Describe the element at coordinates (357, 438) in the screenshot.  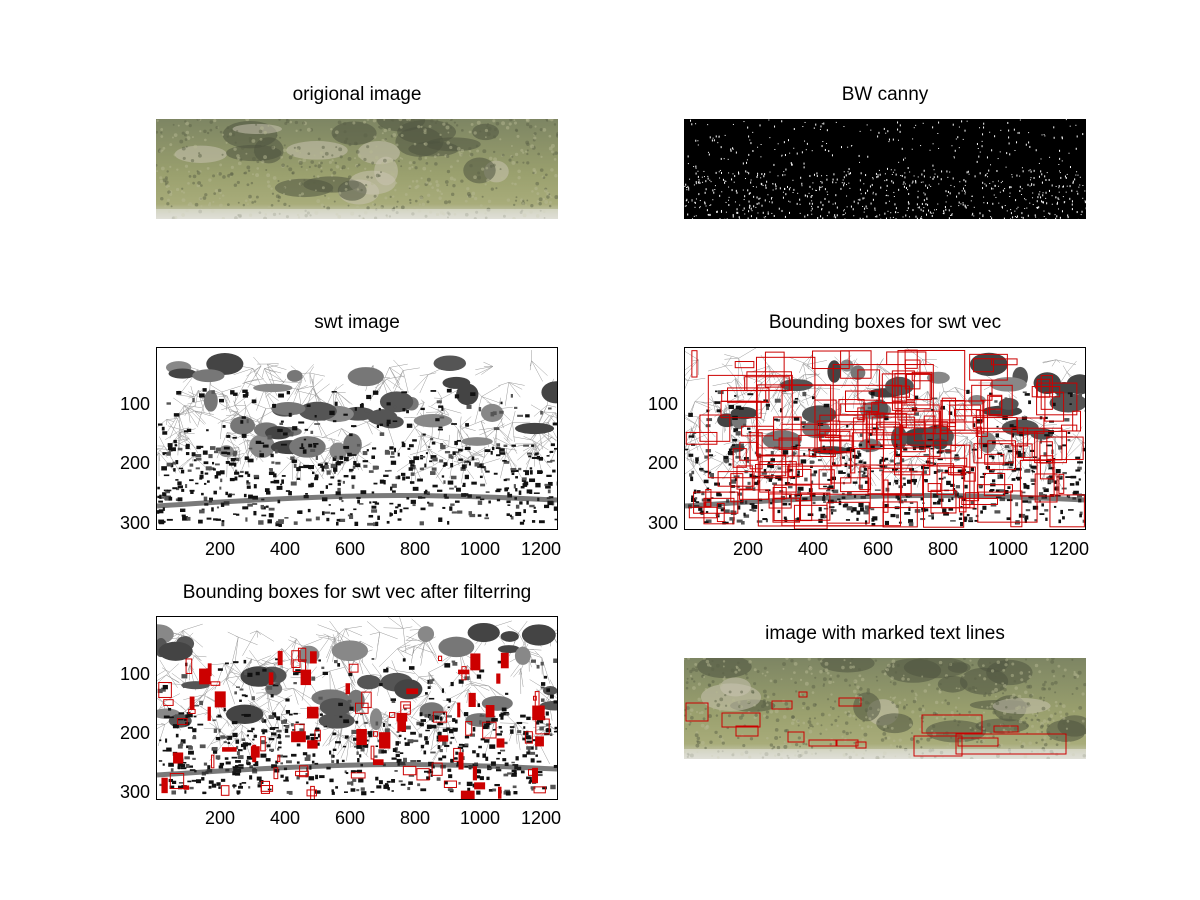
I see `swt-image-panel` at that location.